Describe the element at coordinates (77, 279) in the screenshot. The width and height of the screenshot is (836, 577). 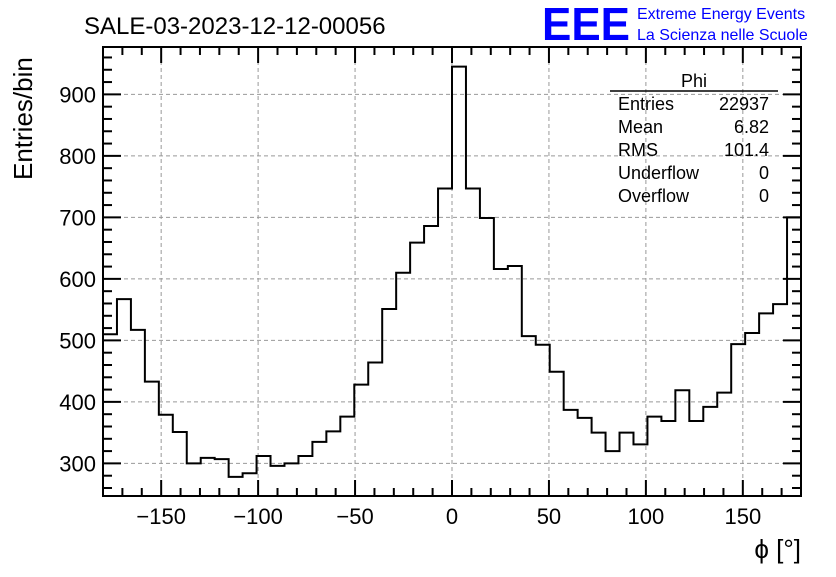
I see `y-tick-label: 600` at that location.